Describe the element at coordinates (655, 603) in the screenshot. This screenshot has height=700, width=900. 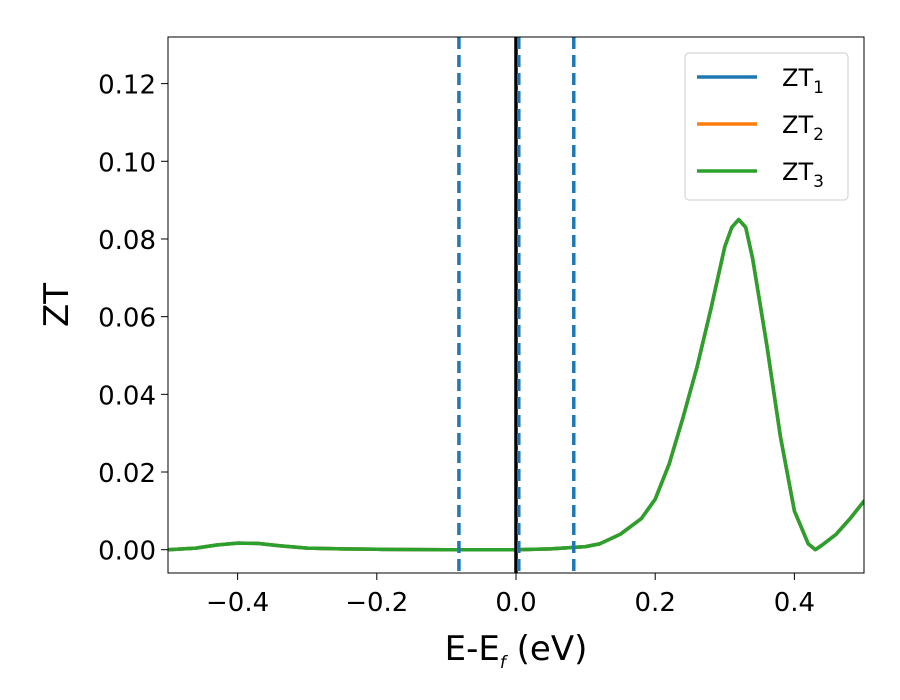
I see `x-tick-label-4: 0.2` at that location.